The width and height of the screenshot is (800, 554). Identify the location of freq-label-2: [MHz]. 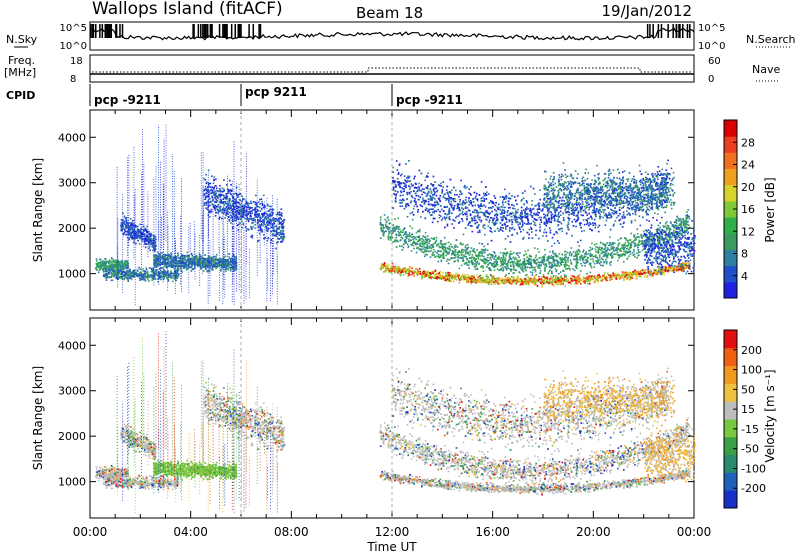
(20, 72).